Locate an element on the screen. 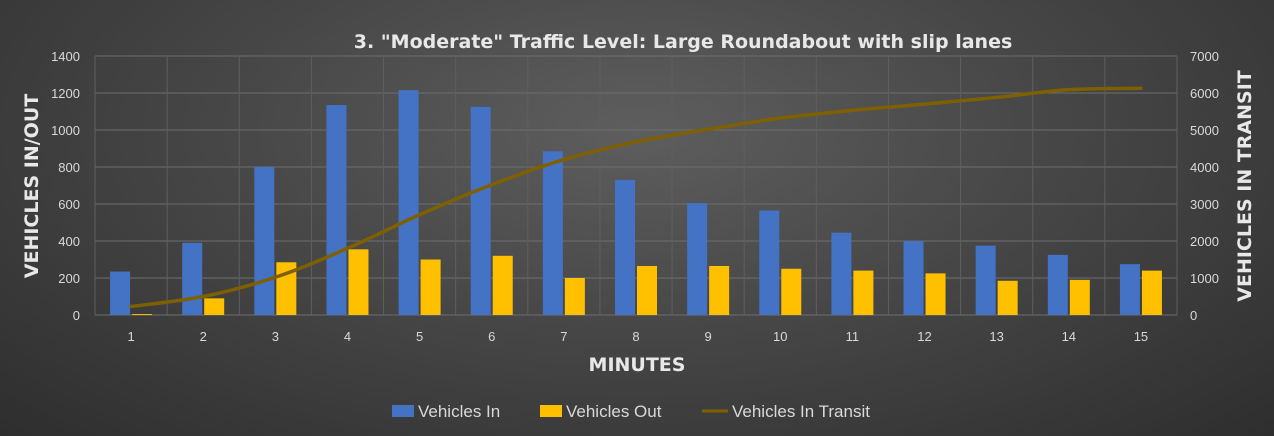  x-tick-label: 2 is located at coordinates (203, 336).